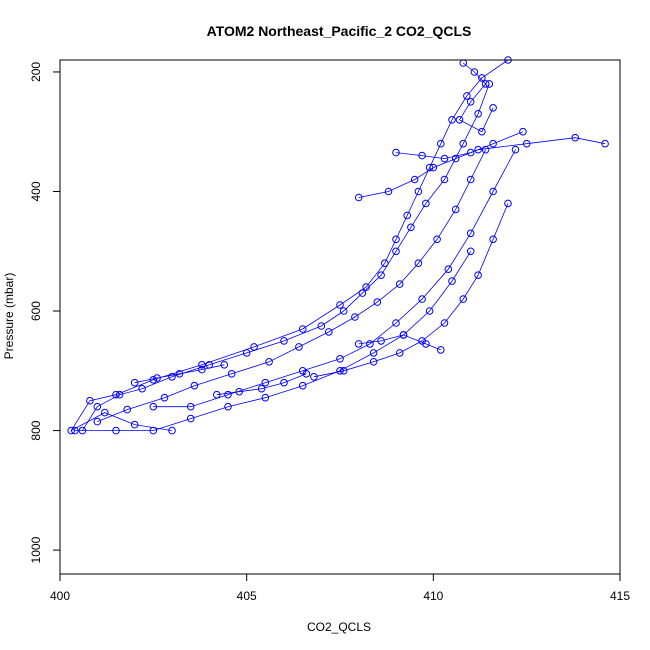  I want to click on x-tick-label: 410, so click(433, 596).